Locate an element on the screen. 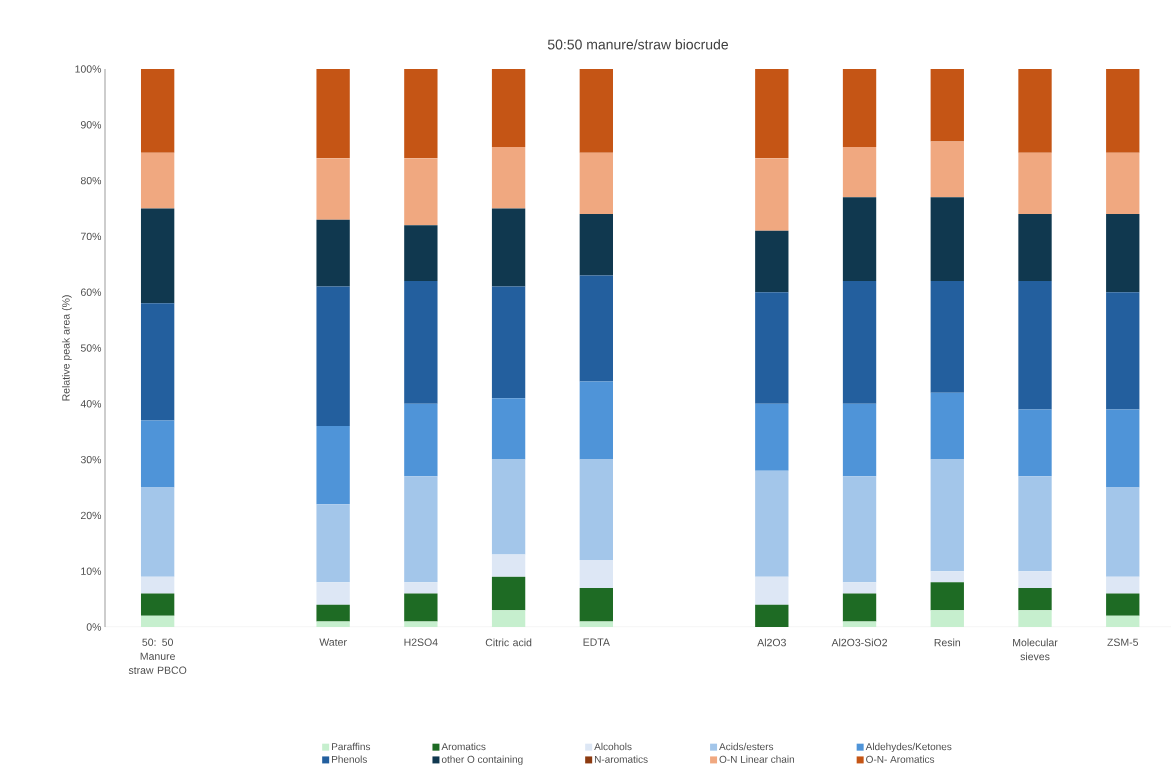  legend-label: Aromatics is located at coordinates (463, 746).